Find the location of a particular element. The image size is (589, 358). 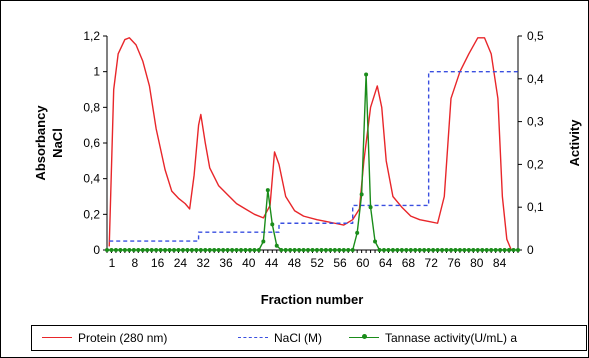

legend-swatch-nacl is located at coordinates (253, 337).